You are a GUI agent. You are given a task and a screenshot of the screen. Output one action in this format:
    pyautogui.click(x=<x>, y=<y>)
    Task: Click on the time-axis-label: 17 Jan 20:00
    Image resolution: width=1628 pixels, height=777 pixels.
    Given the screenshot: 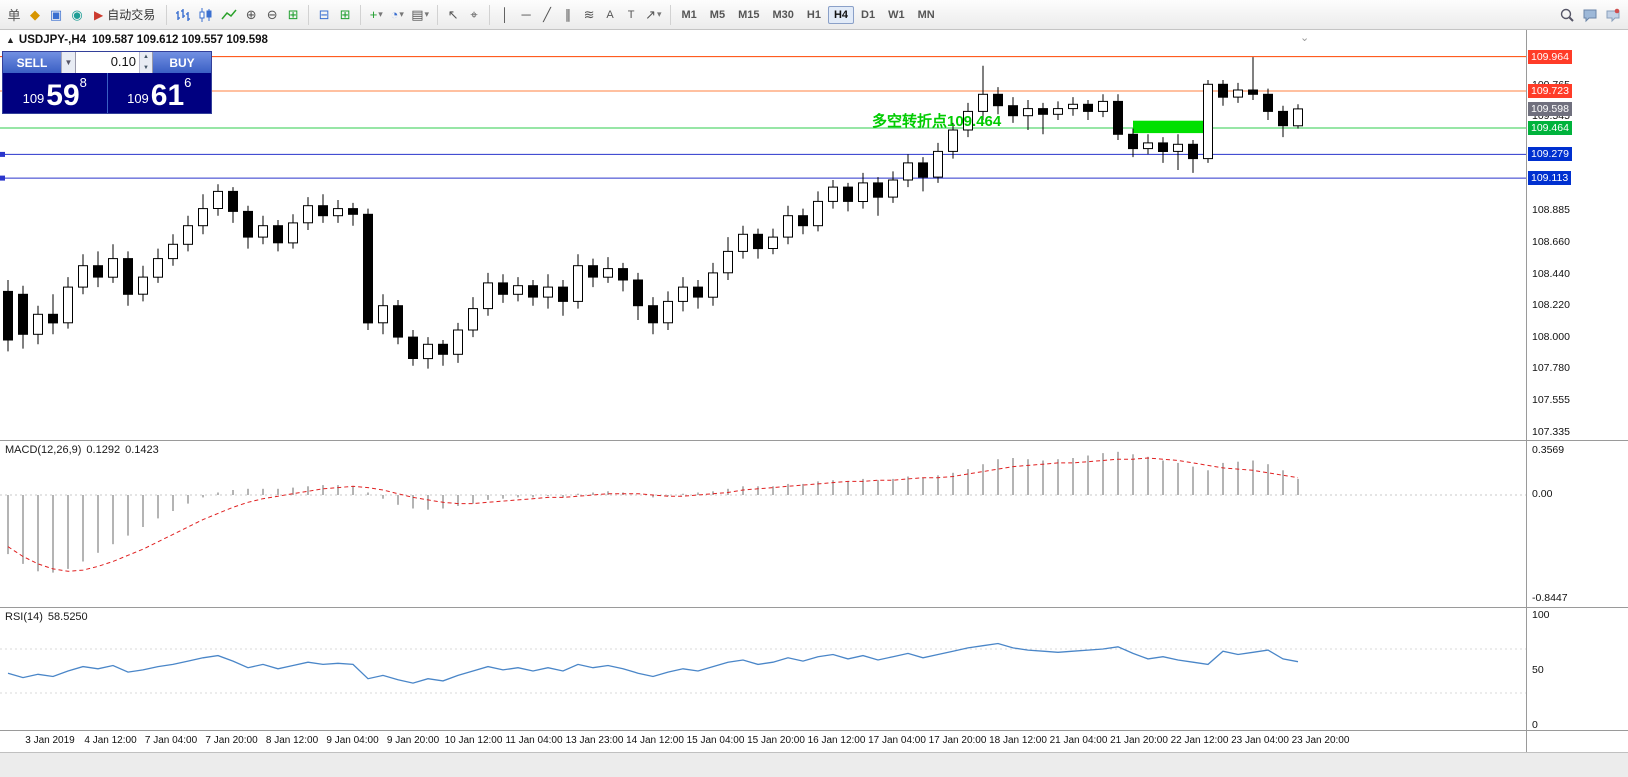 What is the action you would take?
    pyautogui.click(x=957, y=740)
    